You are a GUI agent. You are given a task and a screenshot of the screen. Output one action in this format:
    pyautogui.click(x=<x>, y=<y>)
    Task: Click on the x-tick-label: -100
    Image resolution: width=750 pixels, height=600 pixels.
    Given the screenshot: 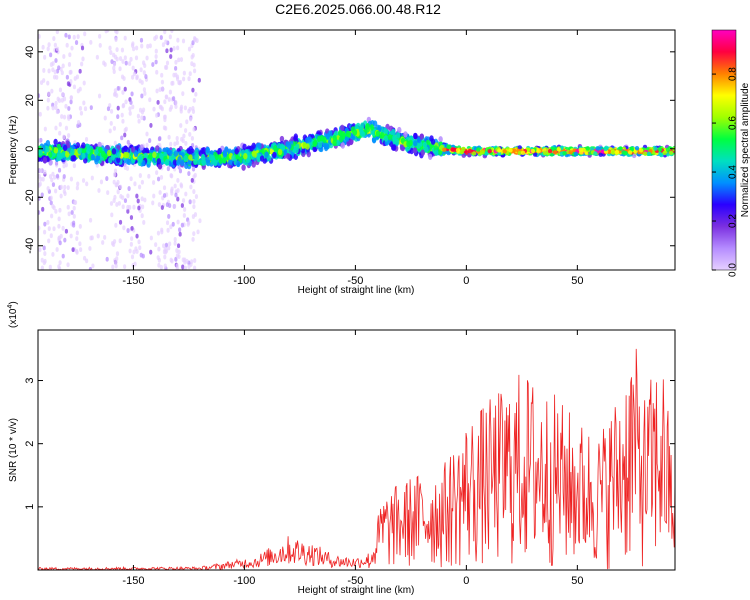 What is the action you would take?
    pyautogui.click(x=244, y=581)
    